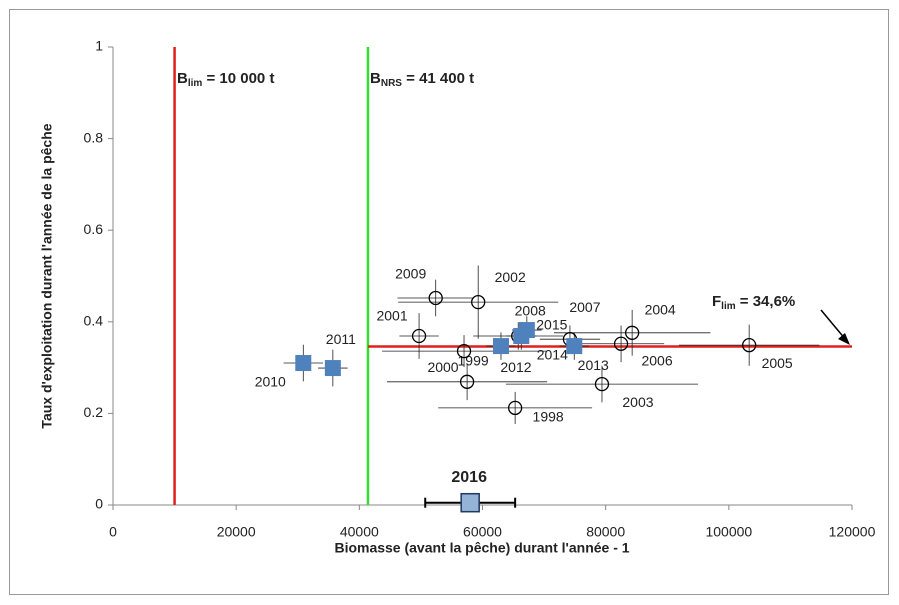 This screenshot has height=605, width=899. What do you see at coordinates (236, 532) in the screenshot?
I see `x-tick-label: 20000` at bounding box center [236, 532].